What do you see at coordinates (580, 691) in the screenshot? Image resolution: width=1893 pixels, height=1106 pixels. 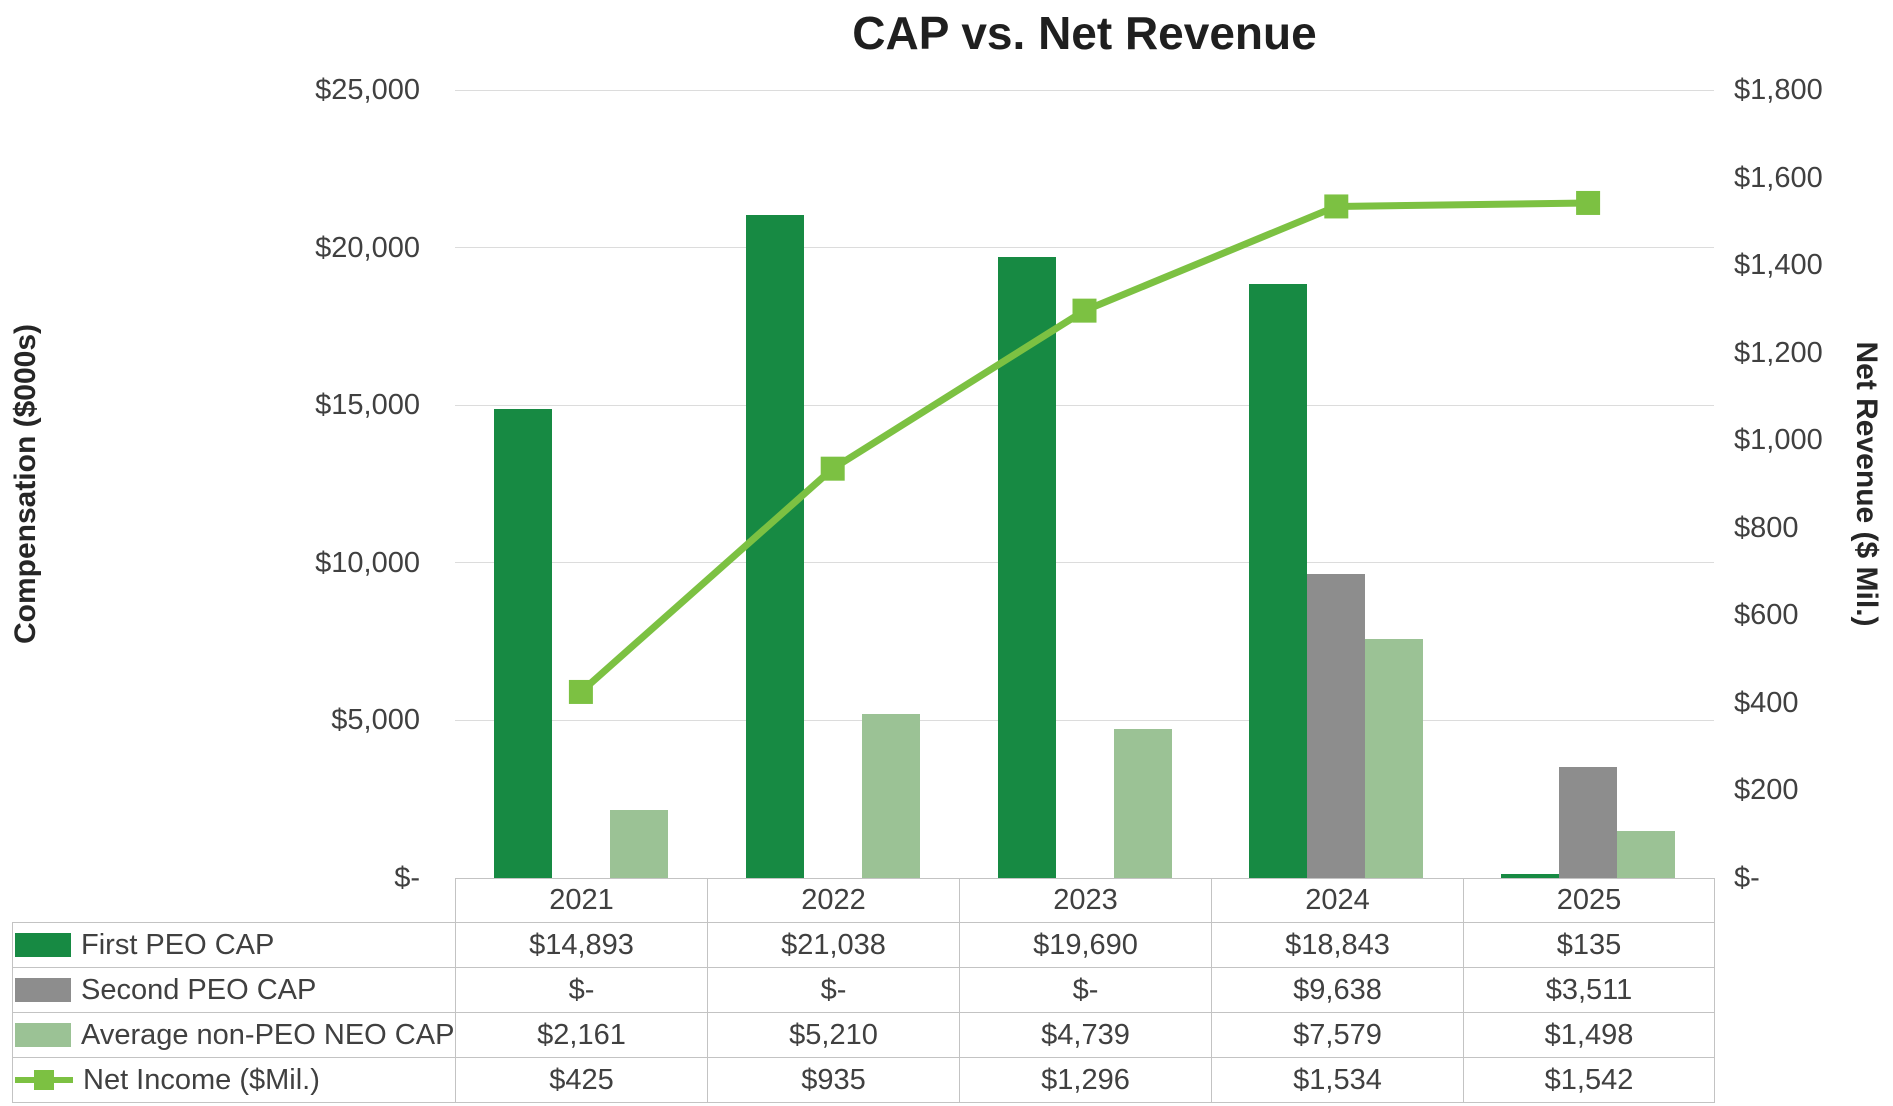 I see `net-income-marker-2021` at bounding box center [580, 691].